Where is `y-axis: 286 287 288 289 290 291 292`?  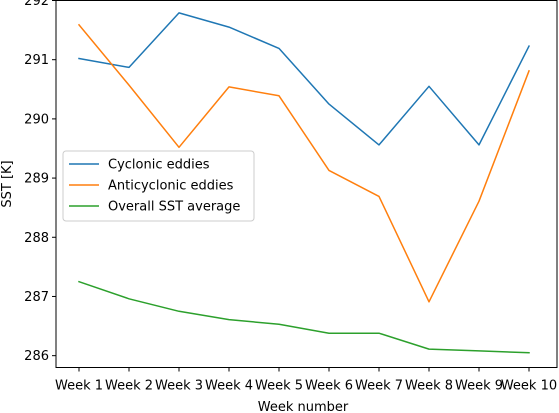
y-axis: 286 287 288 289 290 291 292 is located at coordinates (40, 182).